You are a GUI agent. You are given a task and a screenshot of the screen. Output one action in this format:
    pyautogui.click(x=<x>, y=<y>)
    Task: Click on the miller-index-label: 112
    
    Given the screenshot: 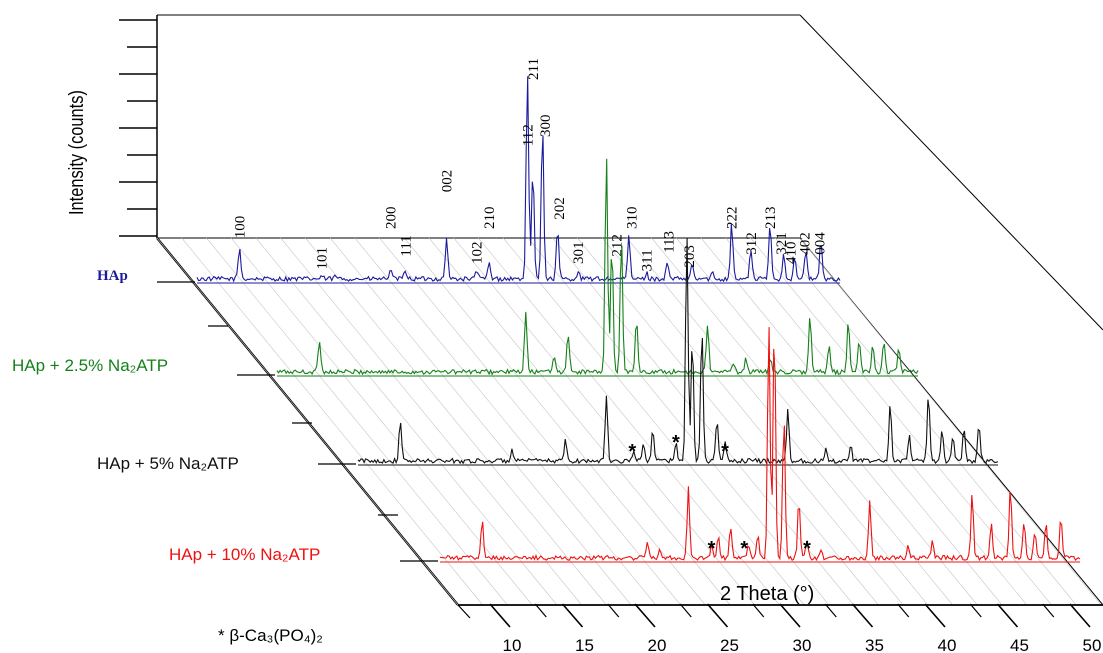 What is the action you would take?
    pyautogui.click(x=528, y=135)
    